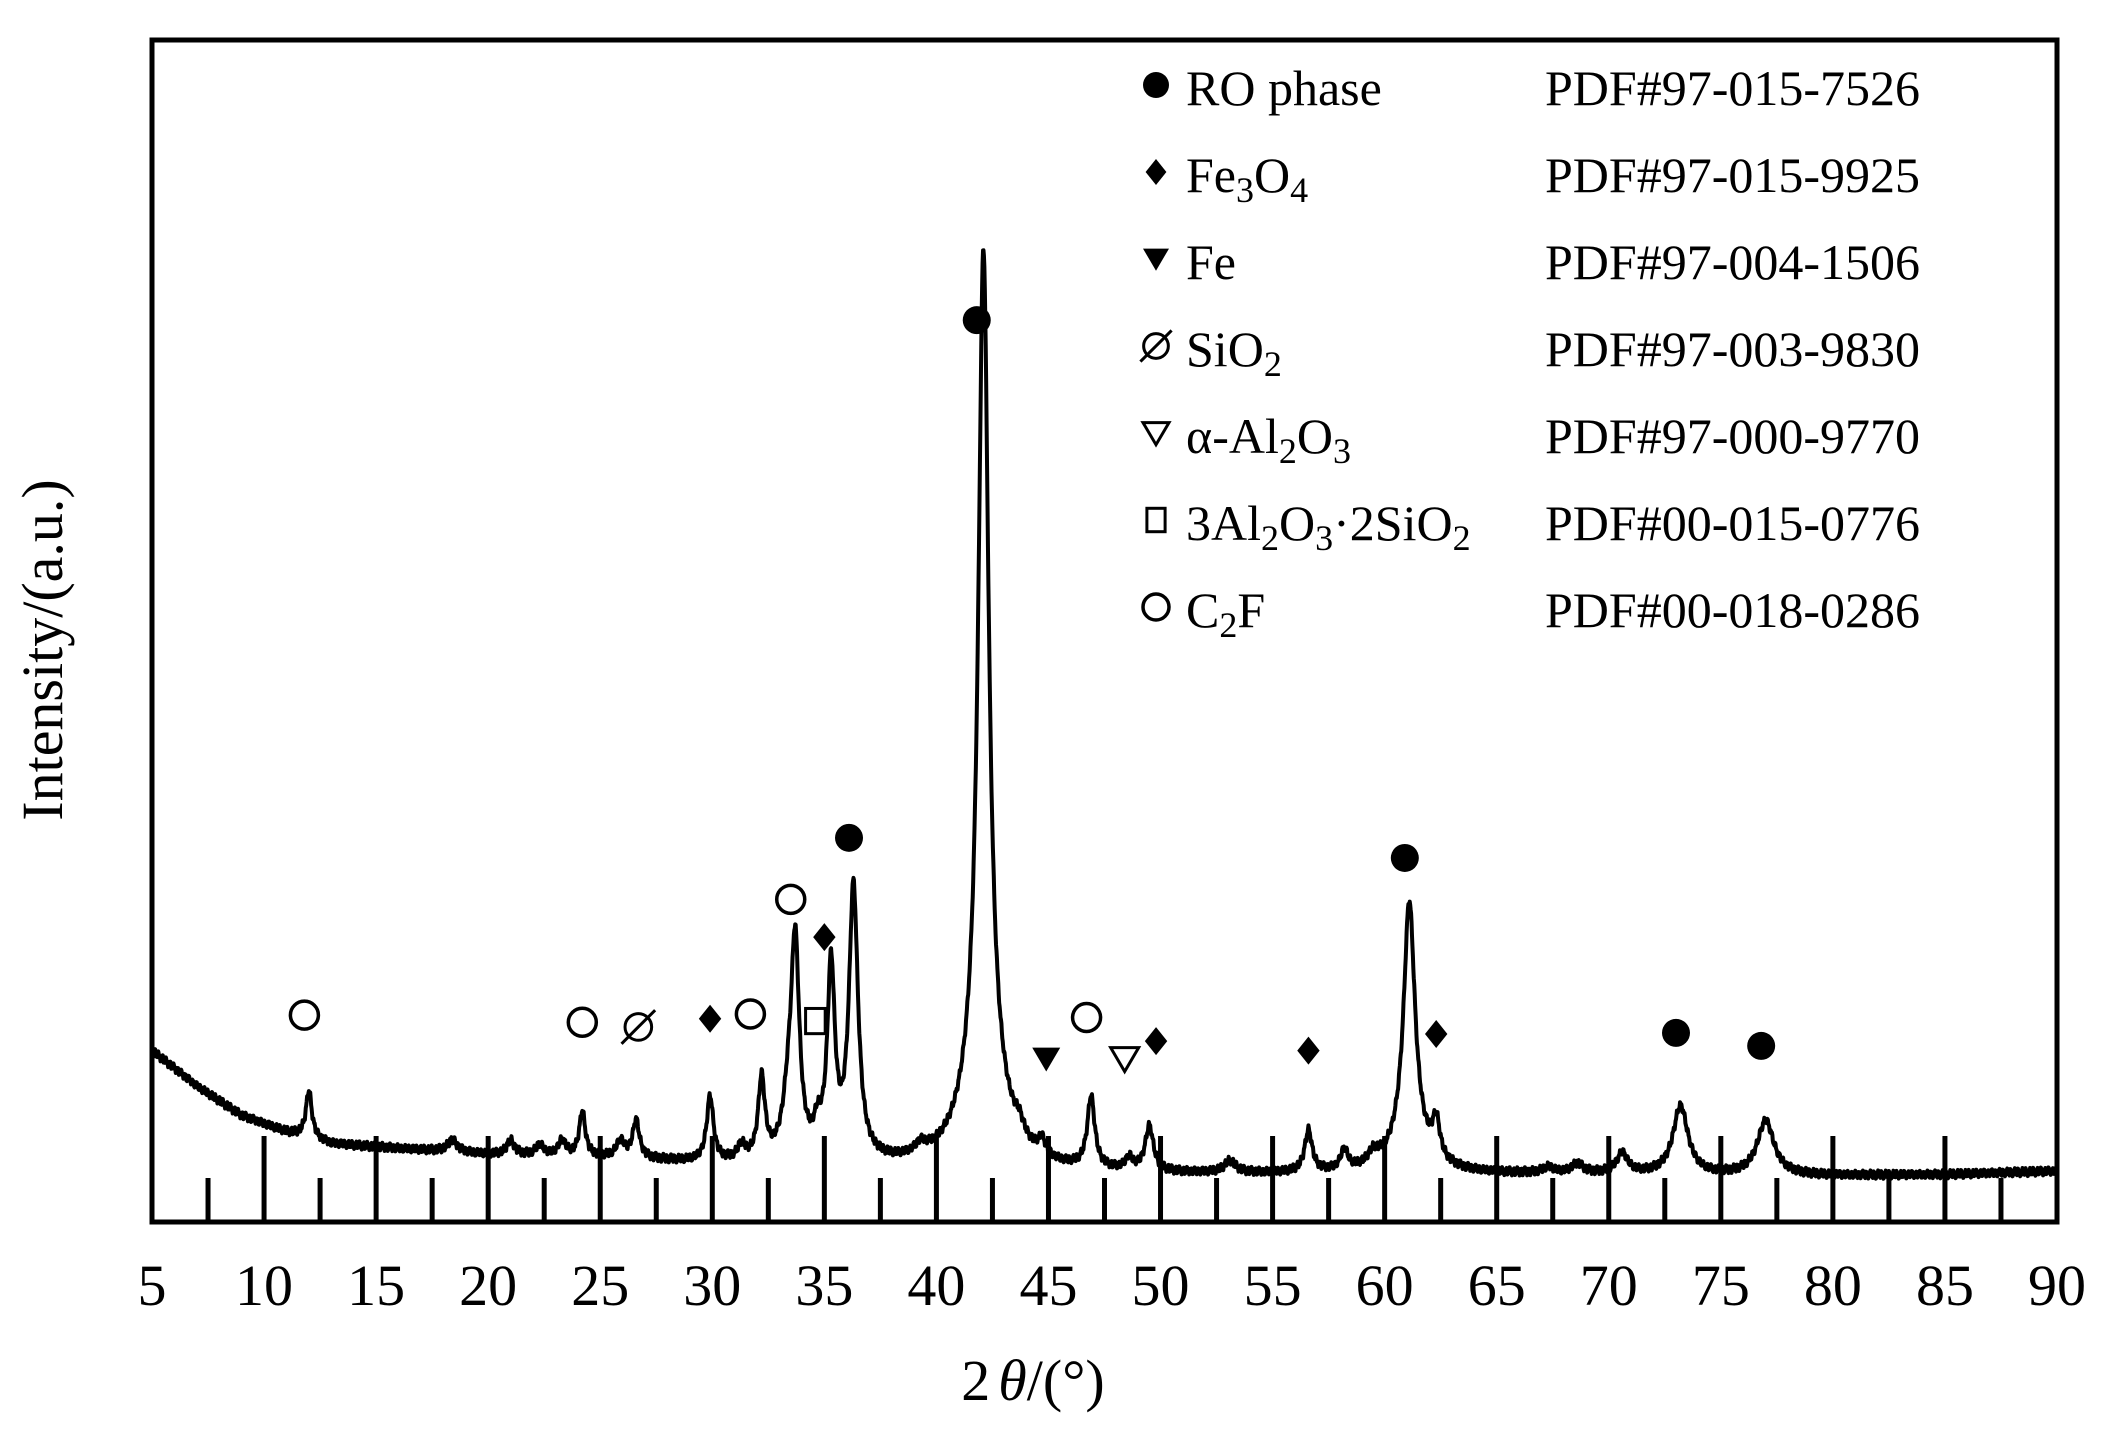 The height and width of the screenshot is (1444, 2110). Describe the element at coordinates (815, 1021) in the screenshot. I see `peak-marker-open-square` at that location.